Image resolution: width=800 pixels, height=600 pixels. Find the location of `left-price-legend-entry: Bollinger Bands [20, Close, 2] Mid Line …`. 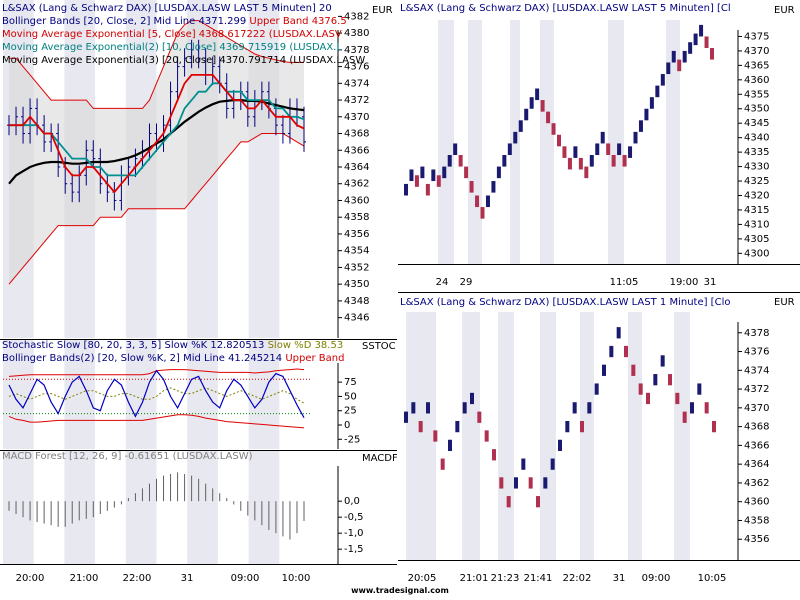

left-price-legend-entry: Bollinger Bands [20, Close, 2] Mid Line … is located at coordinates (183, 21).